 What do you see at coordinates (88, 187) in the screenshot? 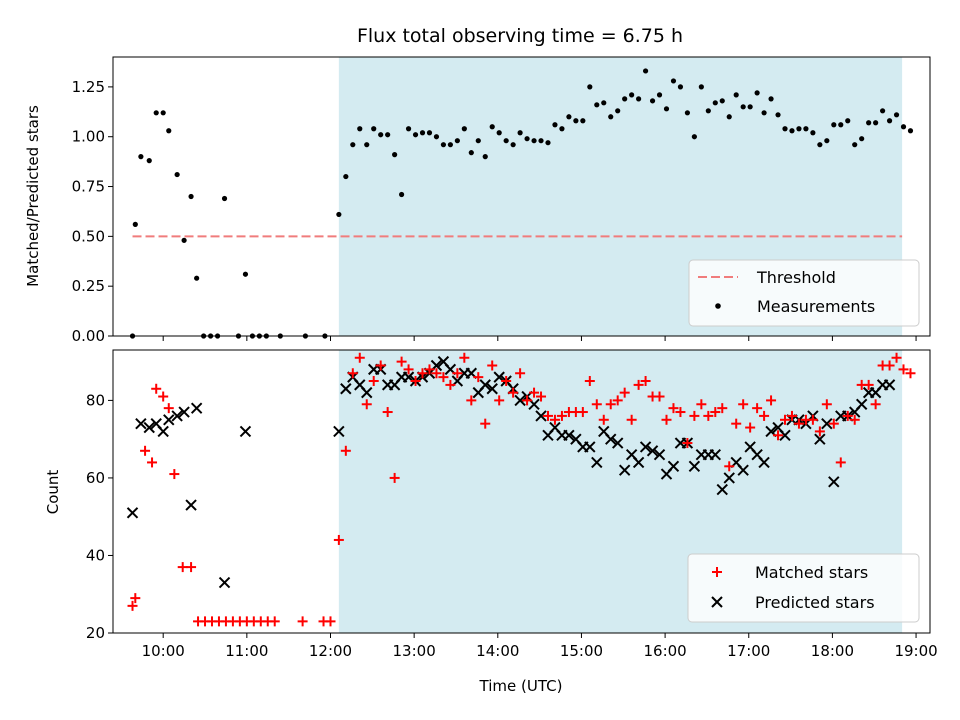
I see `ratio-y-tick-label: 0.75` at bounding box center [88, 187].